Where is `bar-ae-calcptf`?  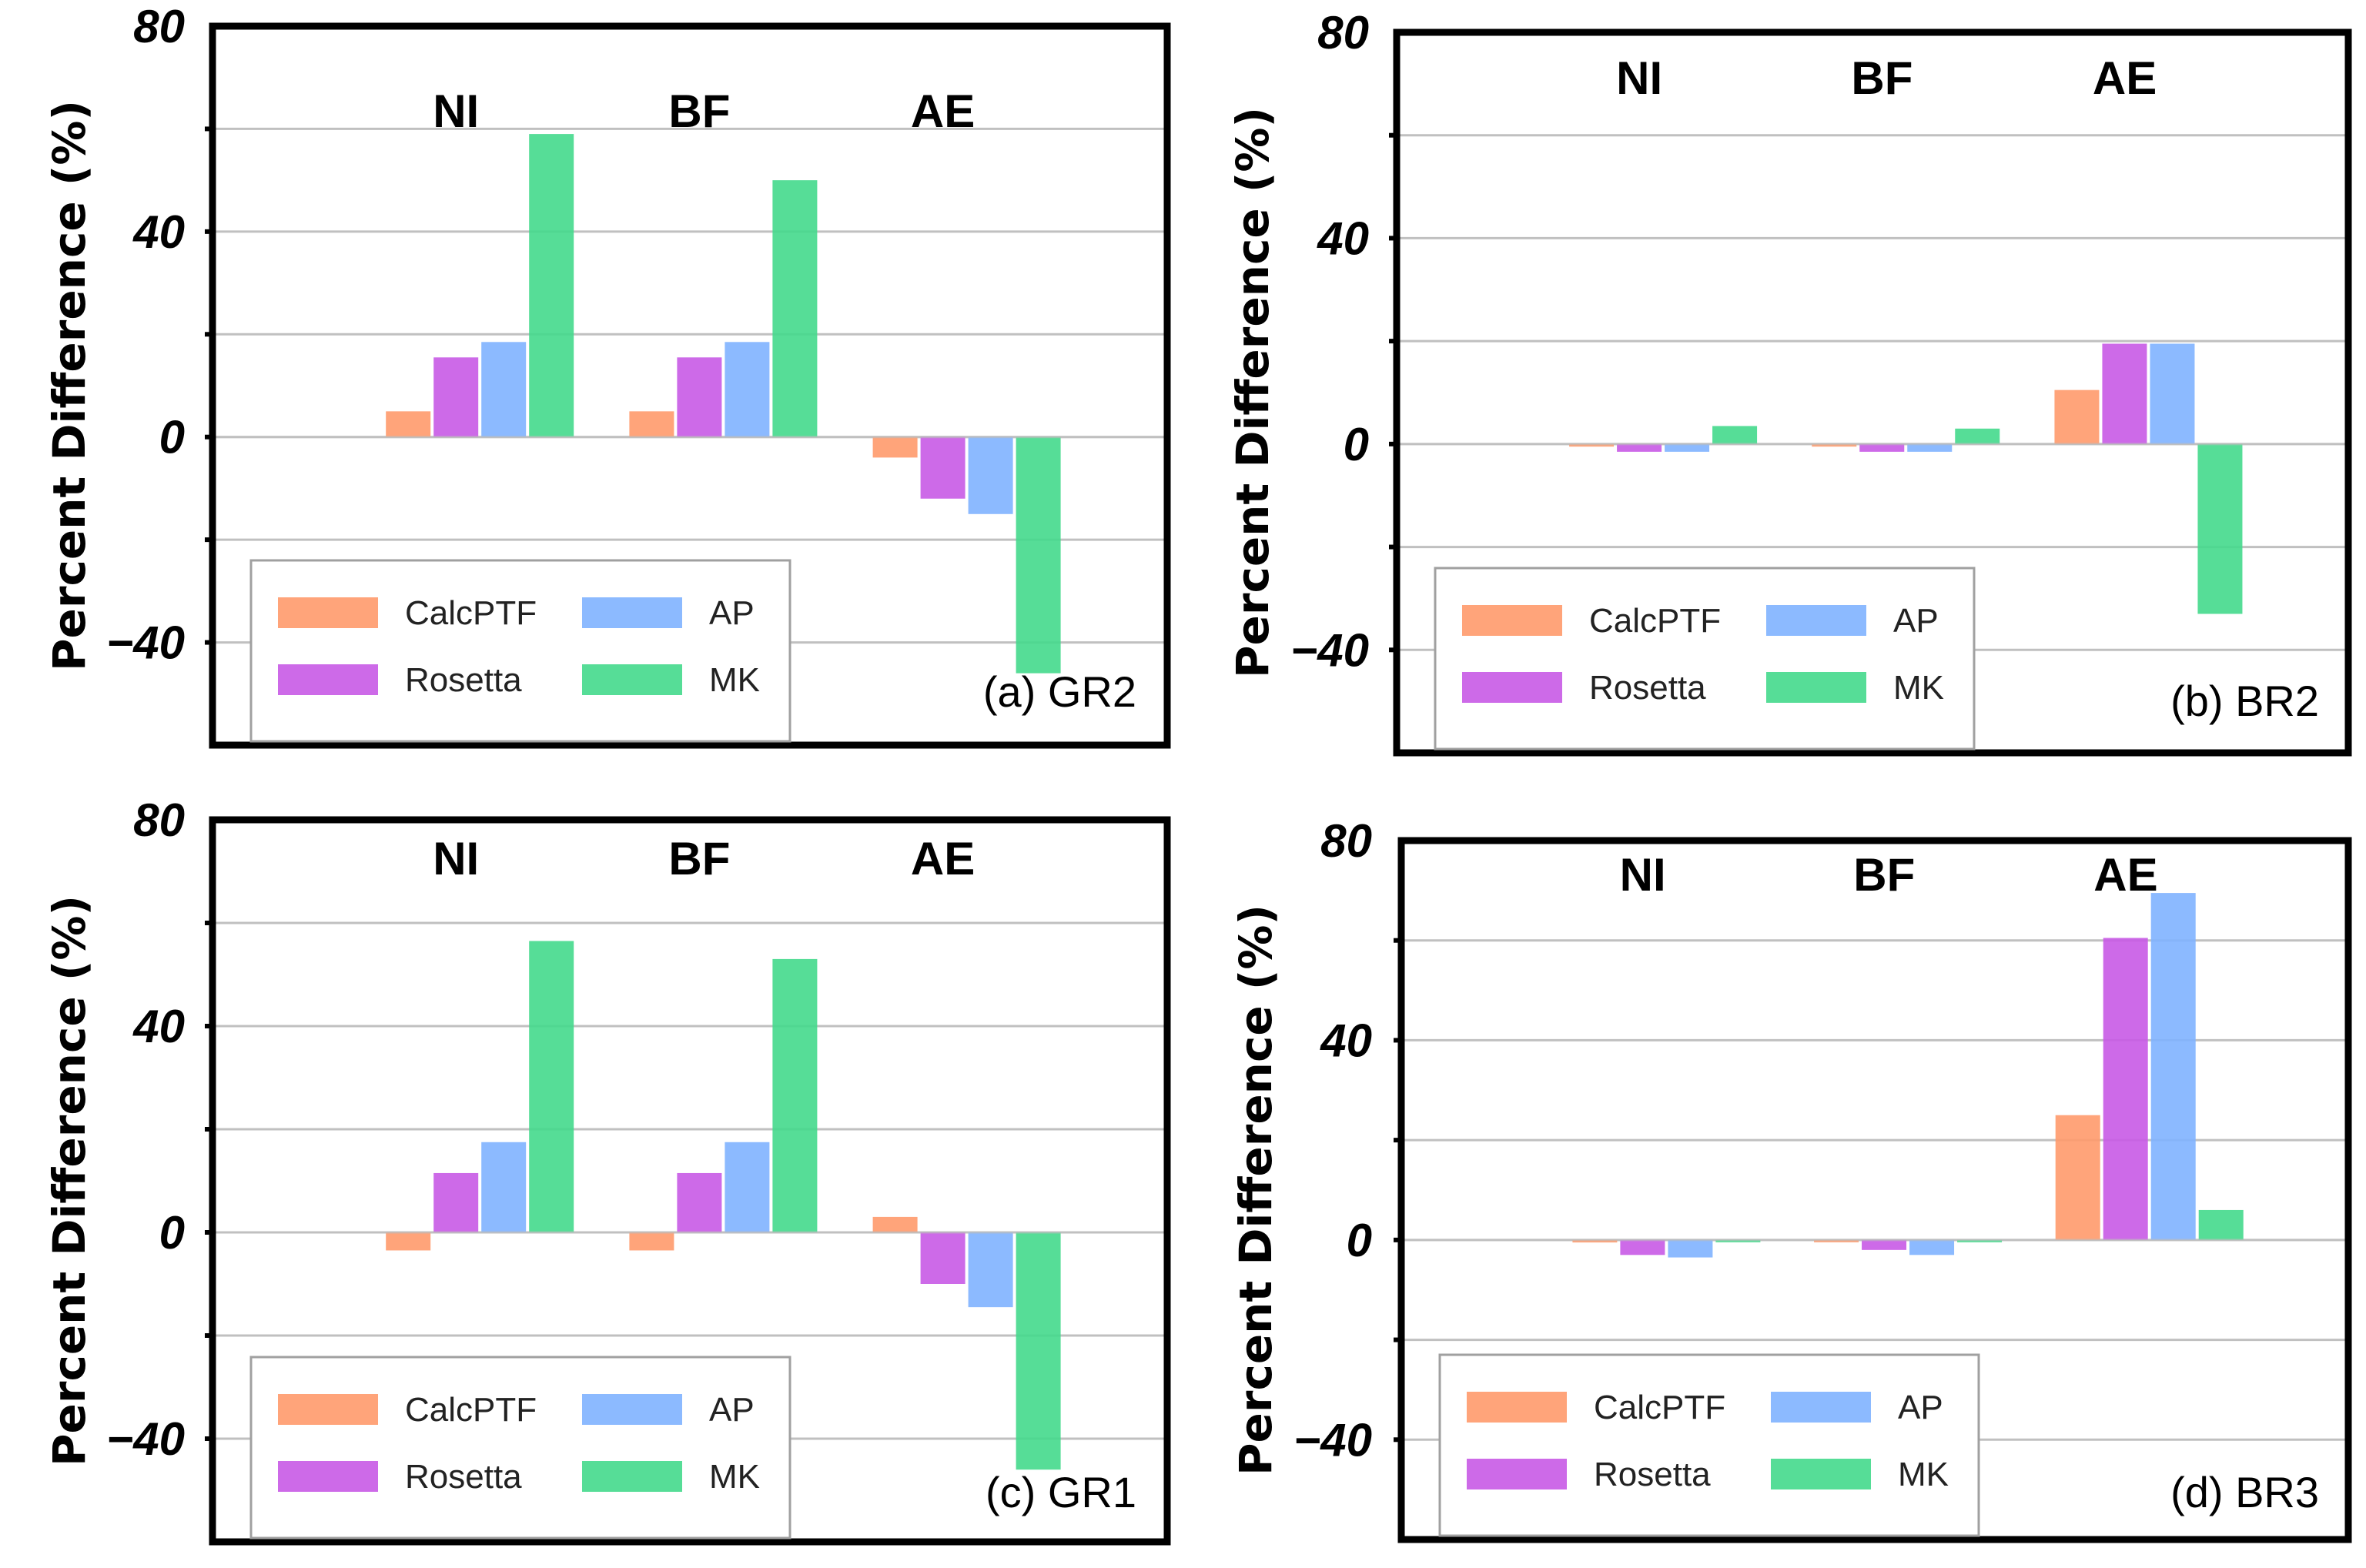
bar-ae-calcptf is located at coordinates (895, 1224).